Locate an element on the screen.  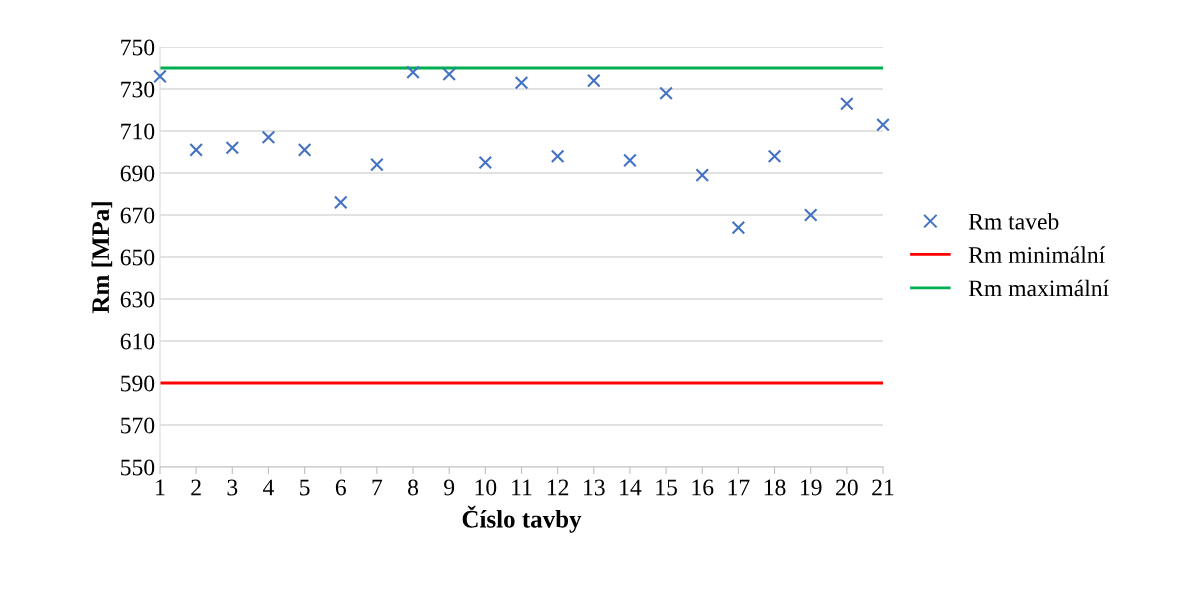
x-tick-label: 1 is located at coordinates (160, 487).